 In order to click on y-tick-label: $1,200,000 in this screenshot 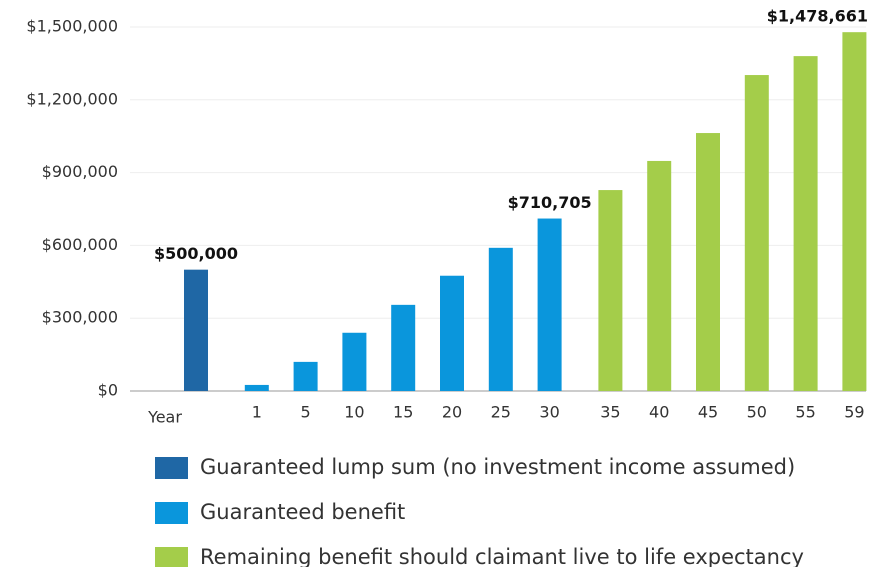, I will do `click(72, 98)`.